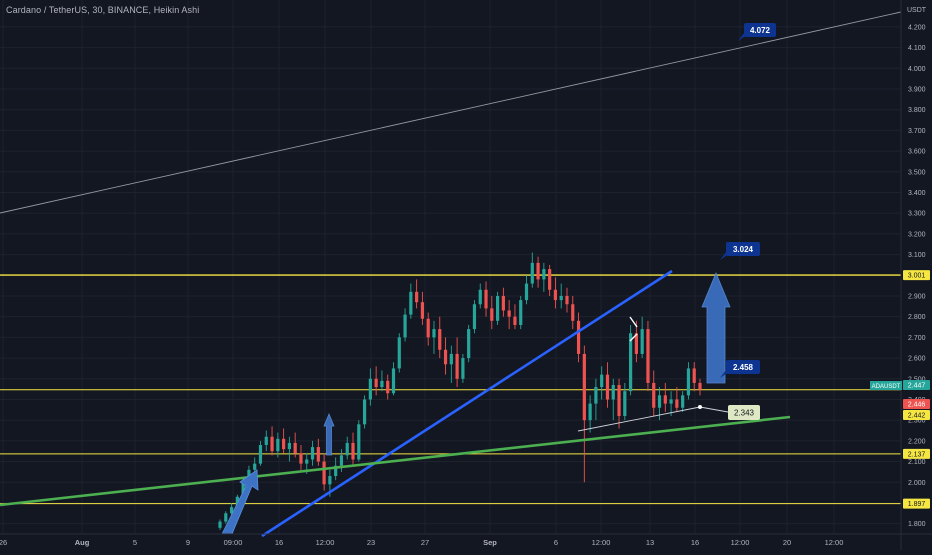  I want to click on price-tick-label: 2.600, so click(917, 359).